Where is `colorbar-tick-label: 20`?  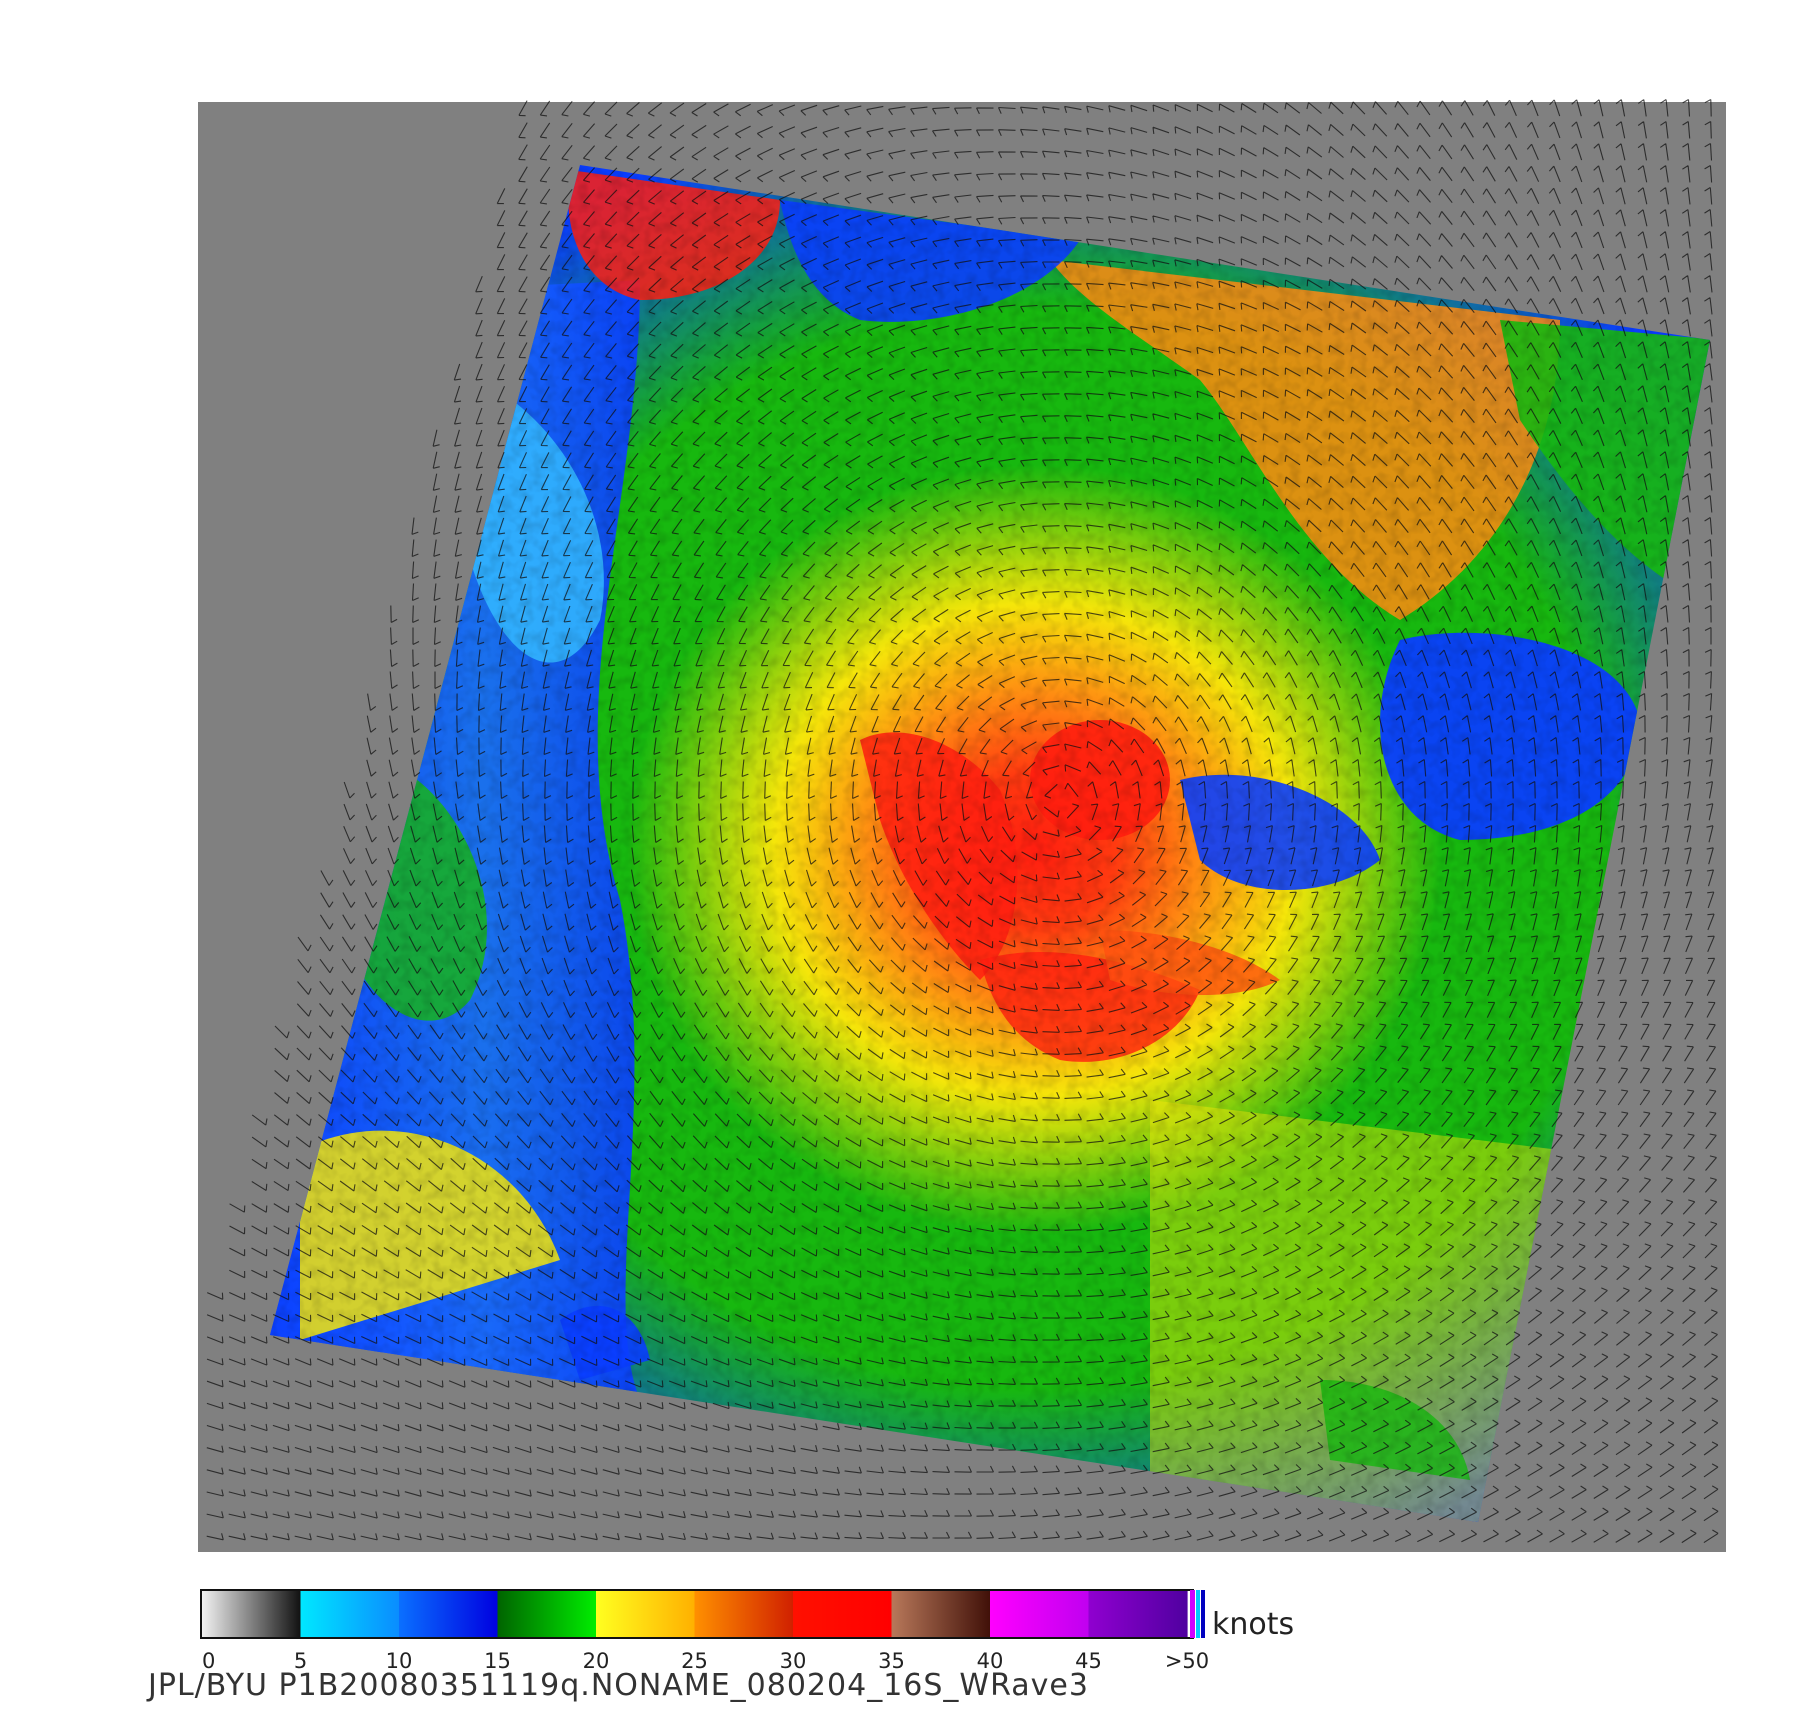
colorbar-tick-label: 20 is located at coordinates (596, 1661).